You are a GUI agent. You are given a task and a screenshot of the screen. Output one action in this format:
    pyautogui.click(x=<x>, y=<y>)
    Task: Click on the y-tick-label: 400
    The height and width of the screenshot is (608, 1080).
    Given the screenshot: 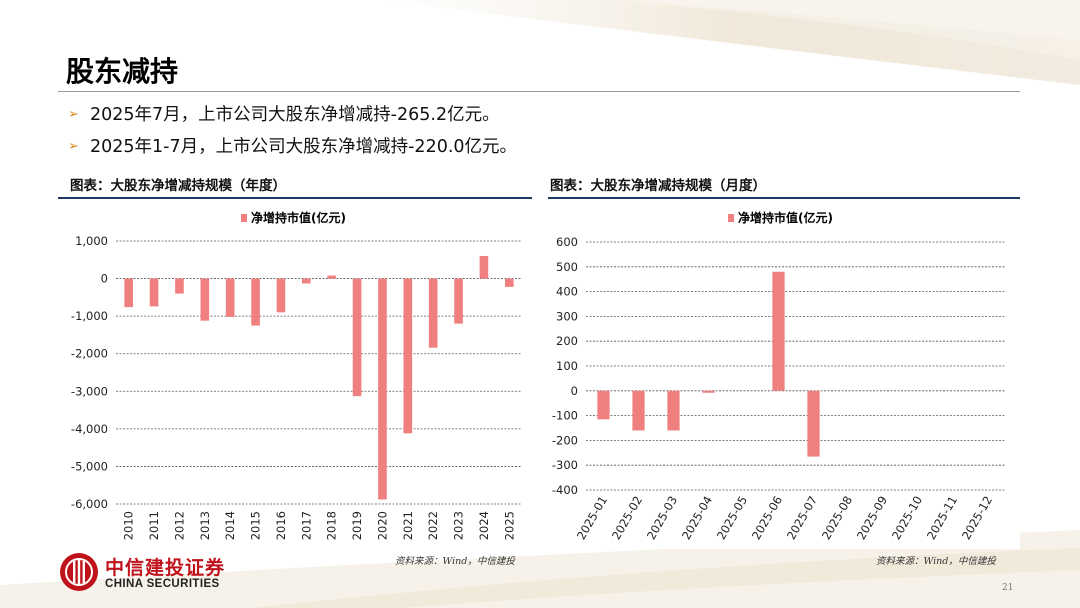 What is the action you would take?
    pyautogui.click(x=567, y=292)
    